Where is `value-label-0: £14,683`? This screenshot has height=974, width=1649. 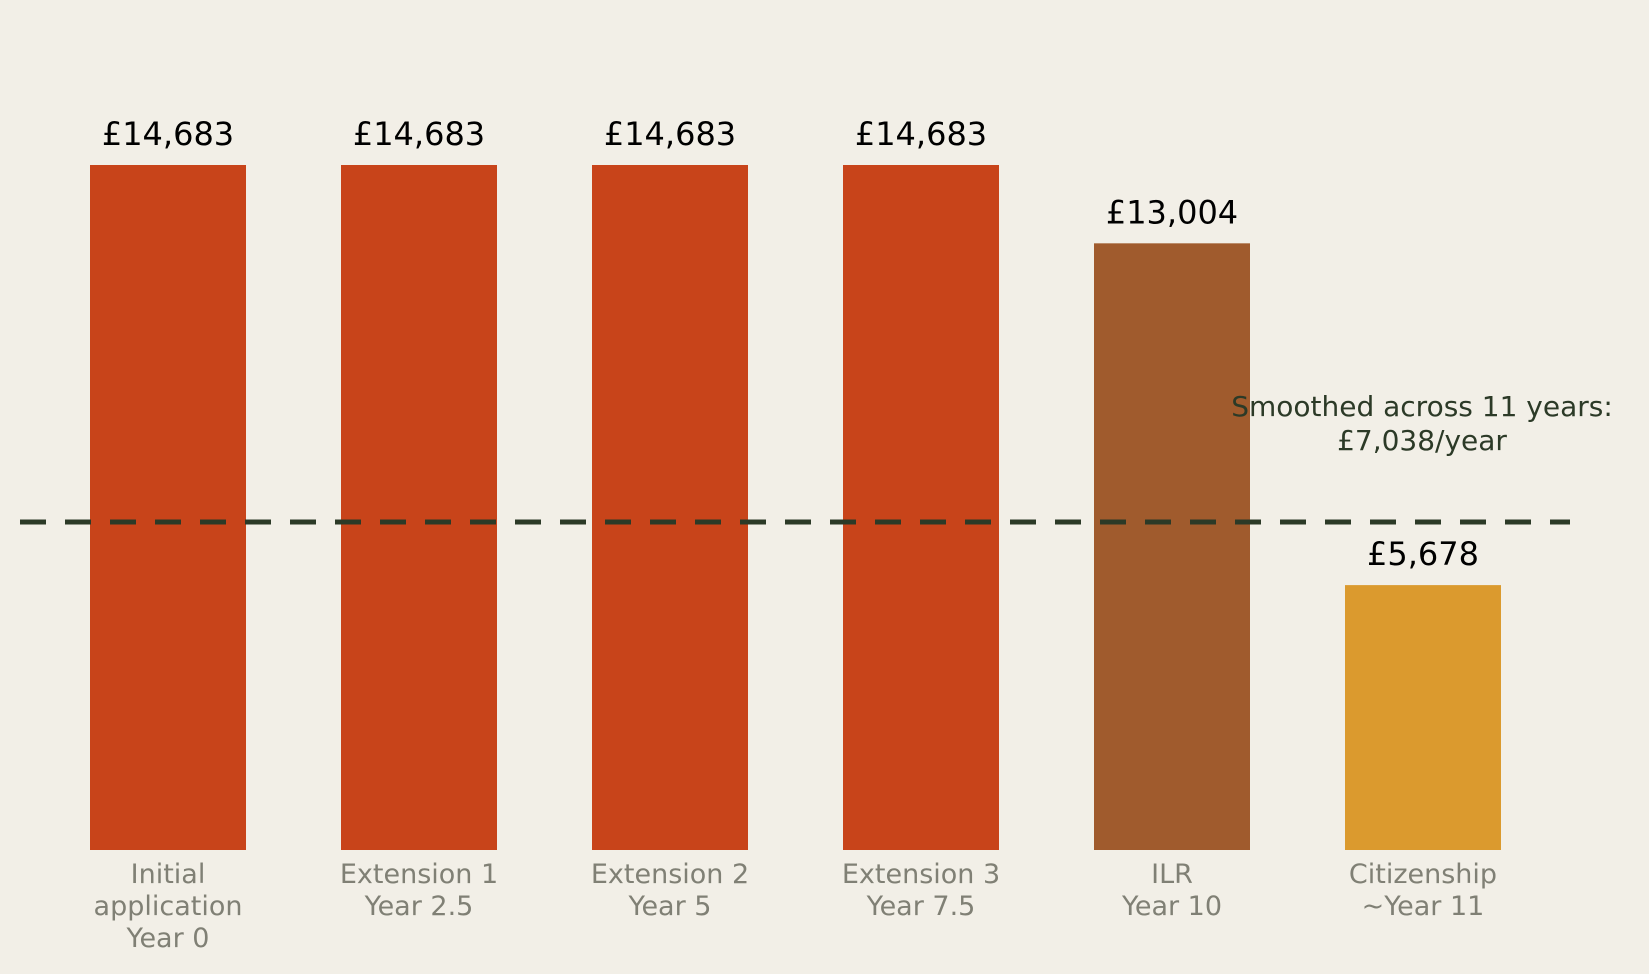 value-label-0: £14,683 is located at coordinates (168, 134).